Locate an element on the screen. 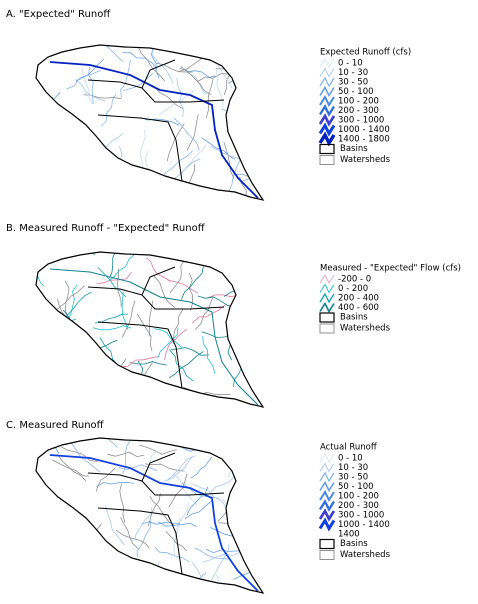 This screenshot has height=604, width=478. legend-label: 10 - 30 is located at coordinates (353, 468).